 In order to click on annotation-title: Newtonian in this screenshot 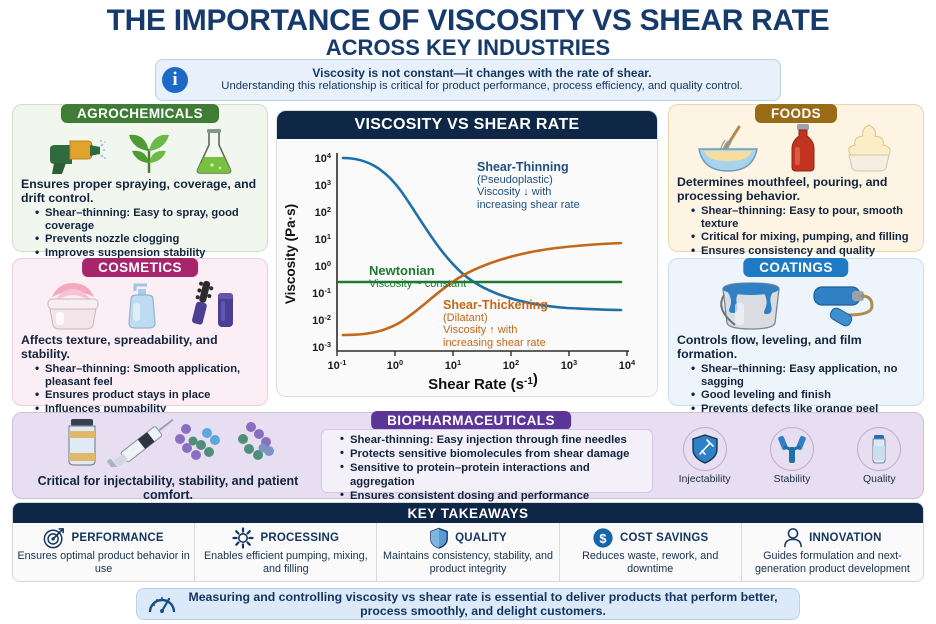, I will do `click(402, 270)`.